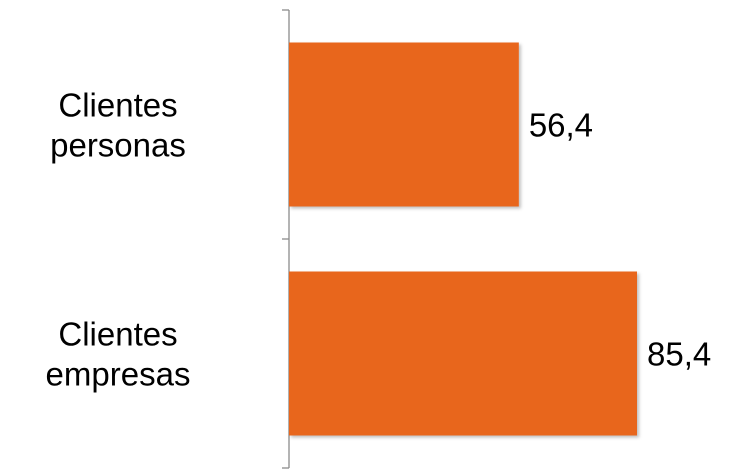  What do you see at coordinates (118, 125) in the screenshot?
I see `category-label: Clientes personas` at bounding box center [118, 125].